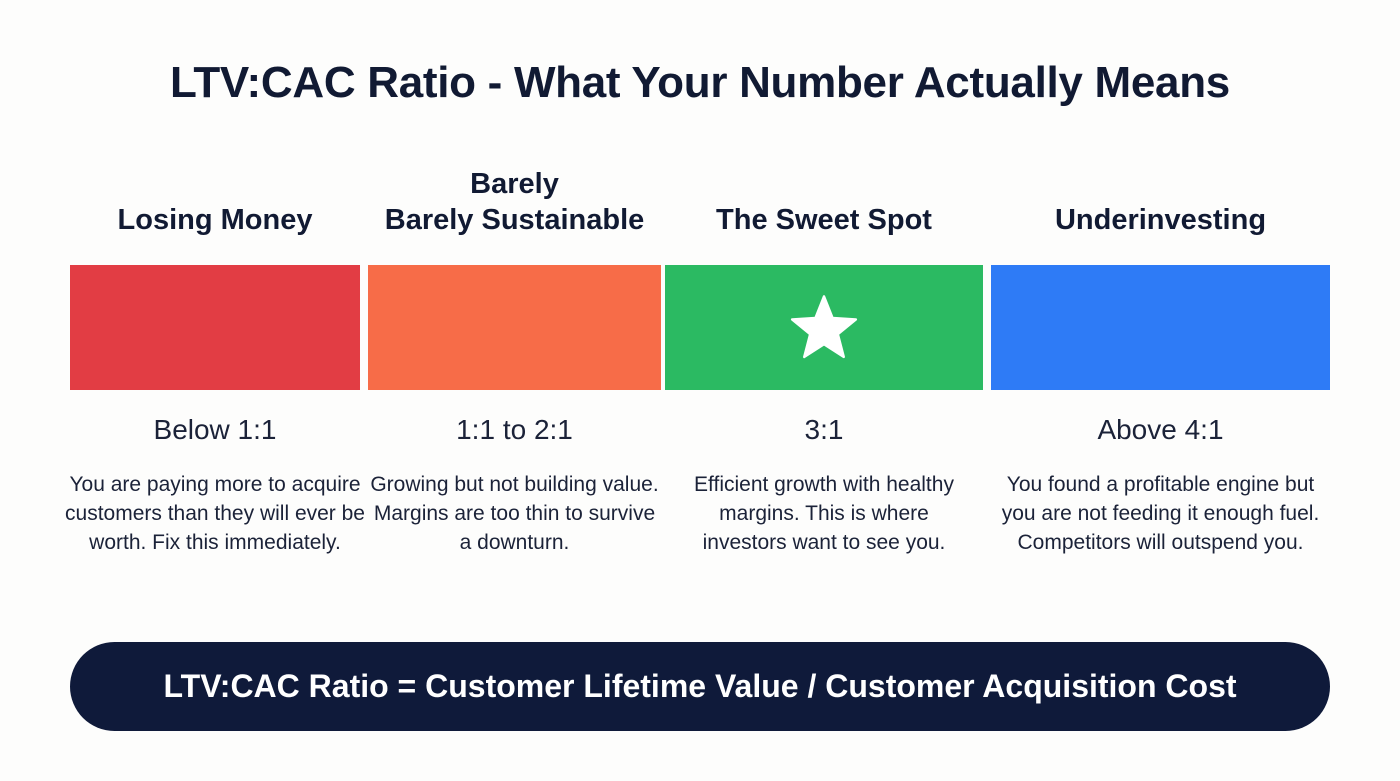 The width and height of the screenshot is (1400, 781). I want to click on segment-label-prefix: Barely, so click(514, 184).